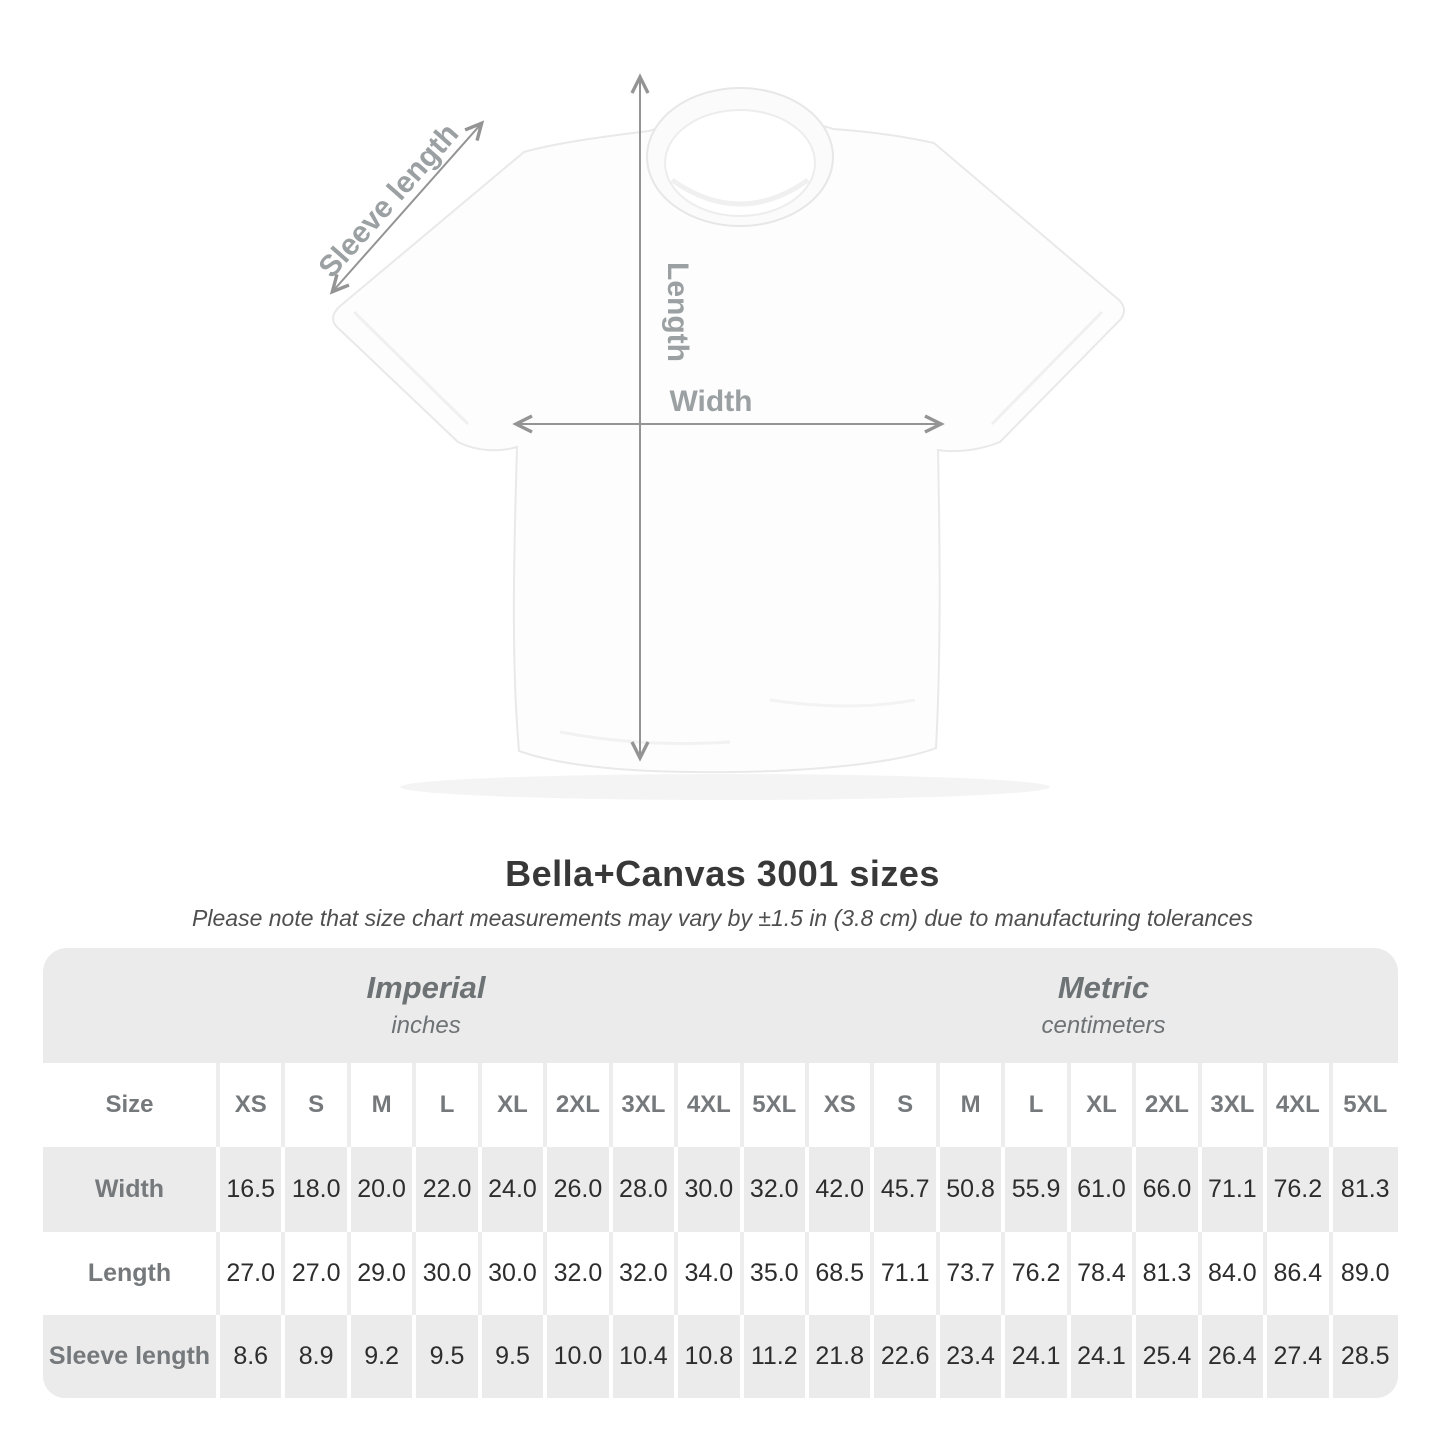 This screenshot has width=1445, height=1445. I want to click on metric-value-cell: 89.0, so click(1365, 1273).